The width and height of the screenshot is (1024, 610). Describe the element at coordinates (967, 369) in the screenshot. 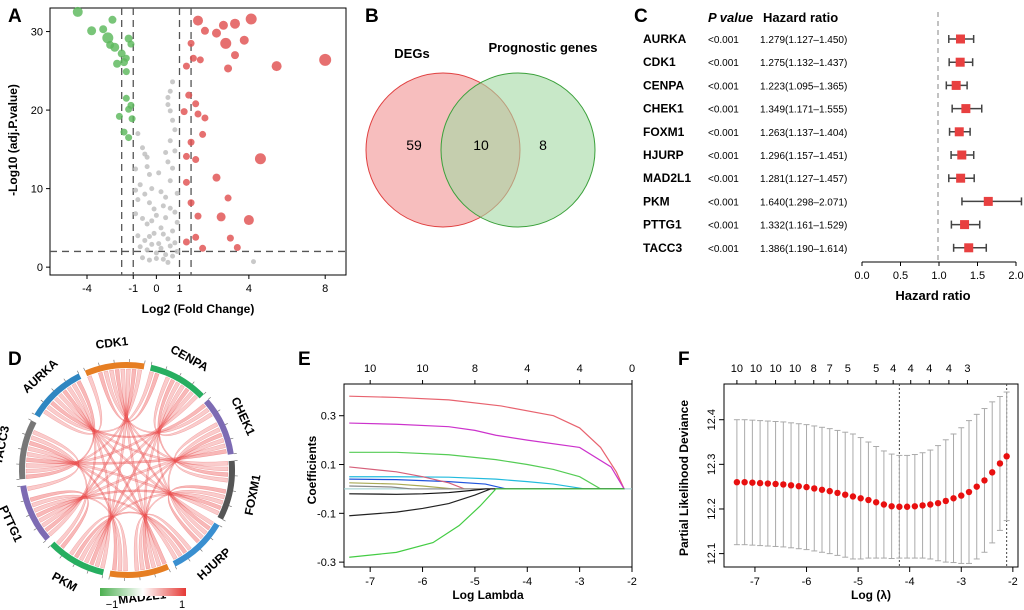

I see `cv-top-tick-label: 3` at that location.